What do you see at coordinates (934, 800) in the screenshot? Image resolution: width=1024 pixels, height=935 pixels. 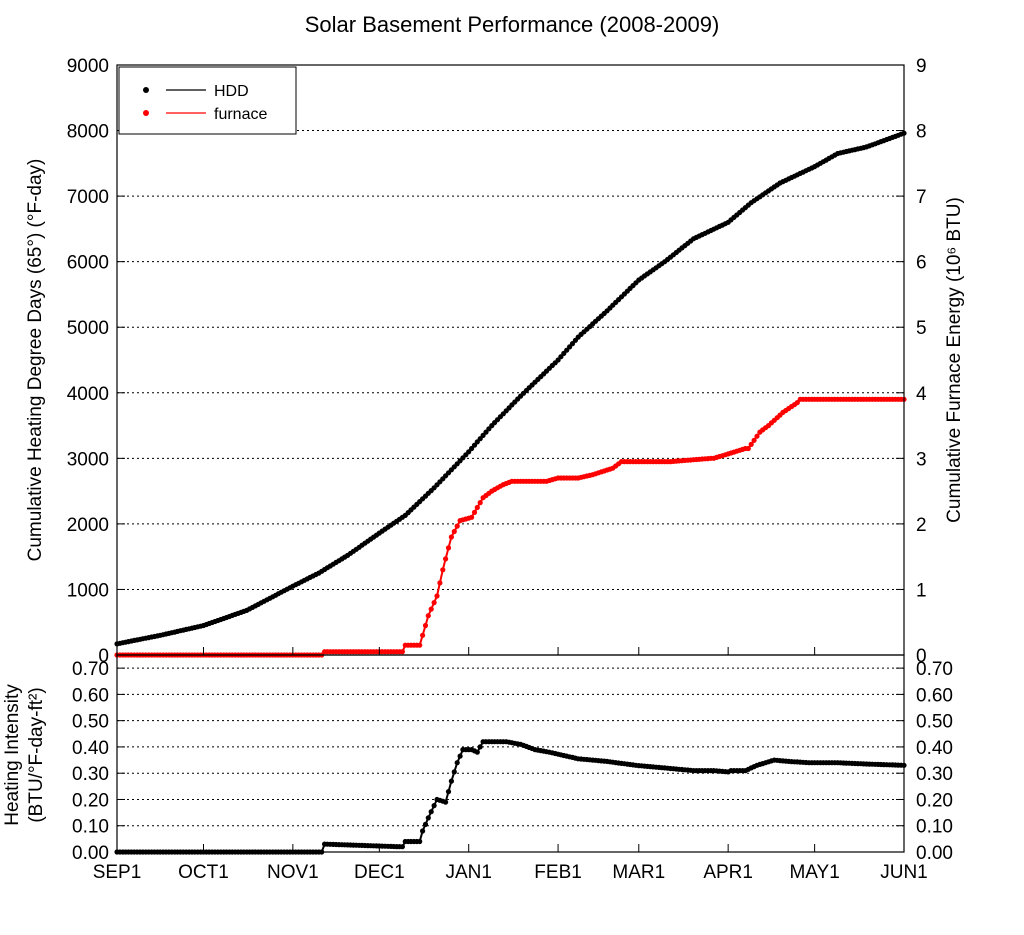 I see `bottom-right-tick-label: 0.20` at bounding box center [934, 800].